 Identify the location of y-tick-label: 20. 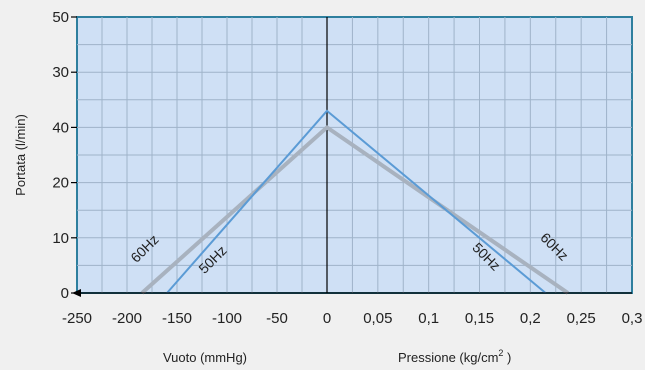
(60, 183).